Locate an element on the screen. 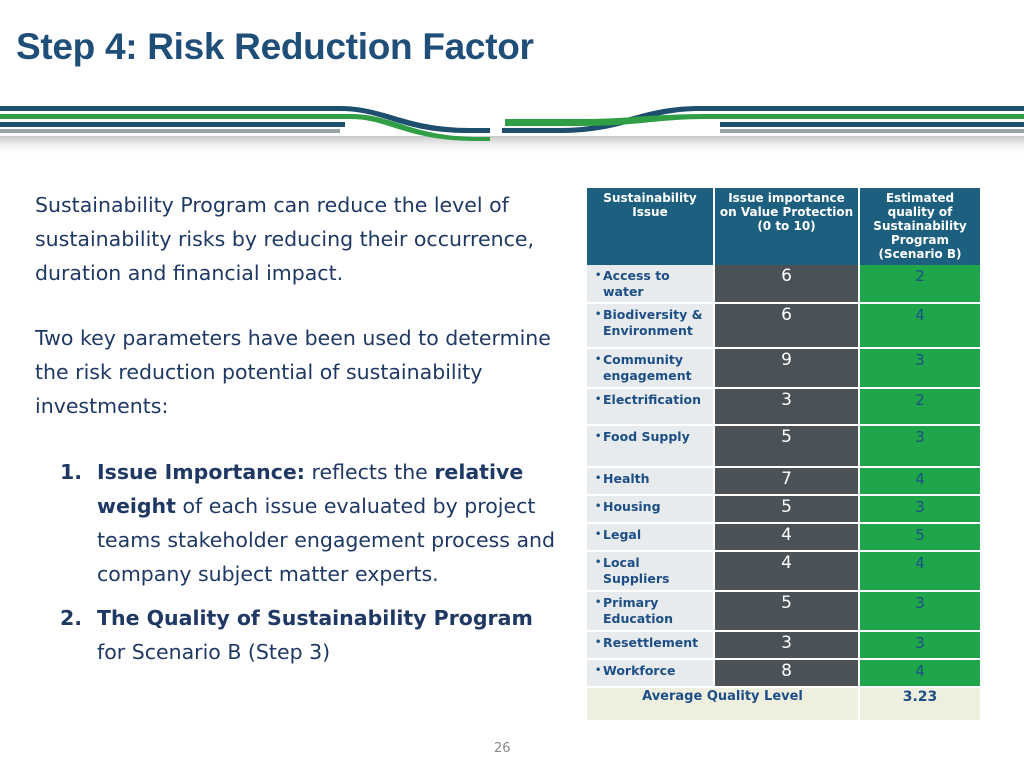 This screenshot has width=1024, height=768. importance-cell: 8 is located at coordinates (787, 673).